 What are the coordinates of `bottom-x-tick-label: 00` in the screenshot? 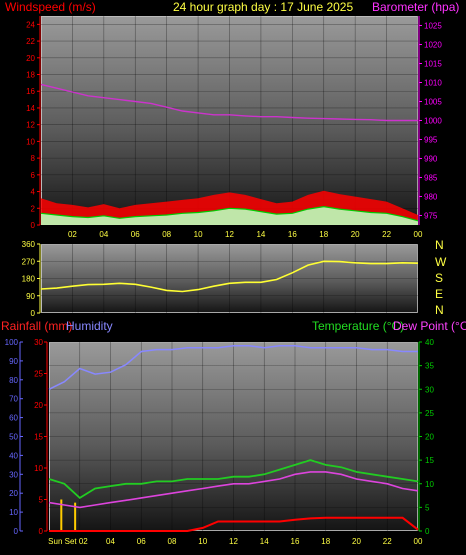 It's located at (418, 541).